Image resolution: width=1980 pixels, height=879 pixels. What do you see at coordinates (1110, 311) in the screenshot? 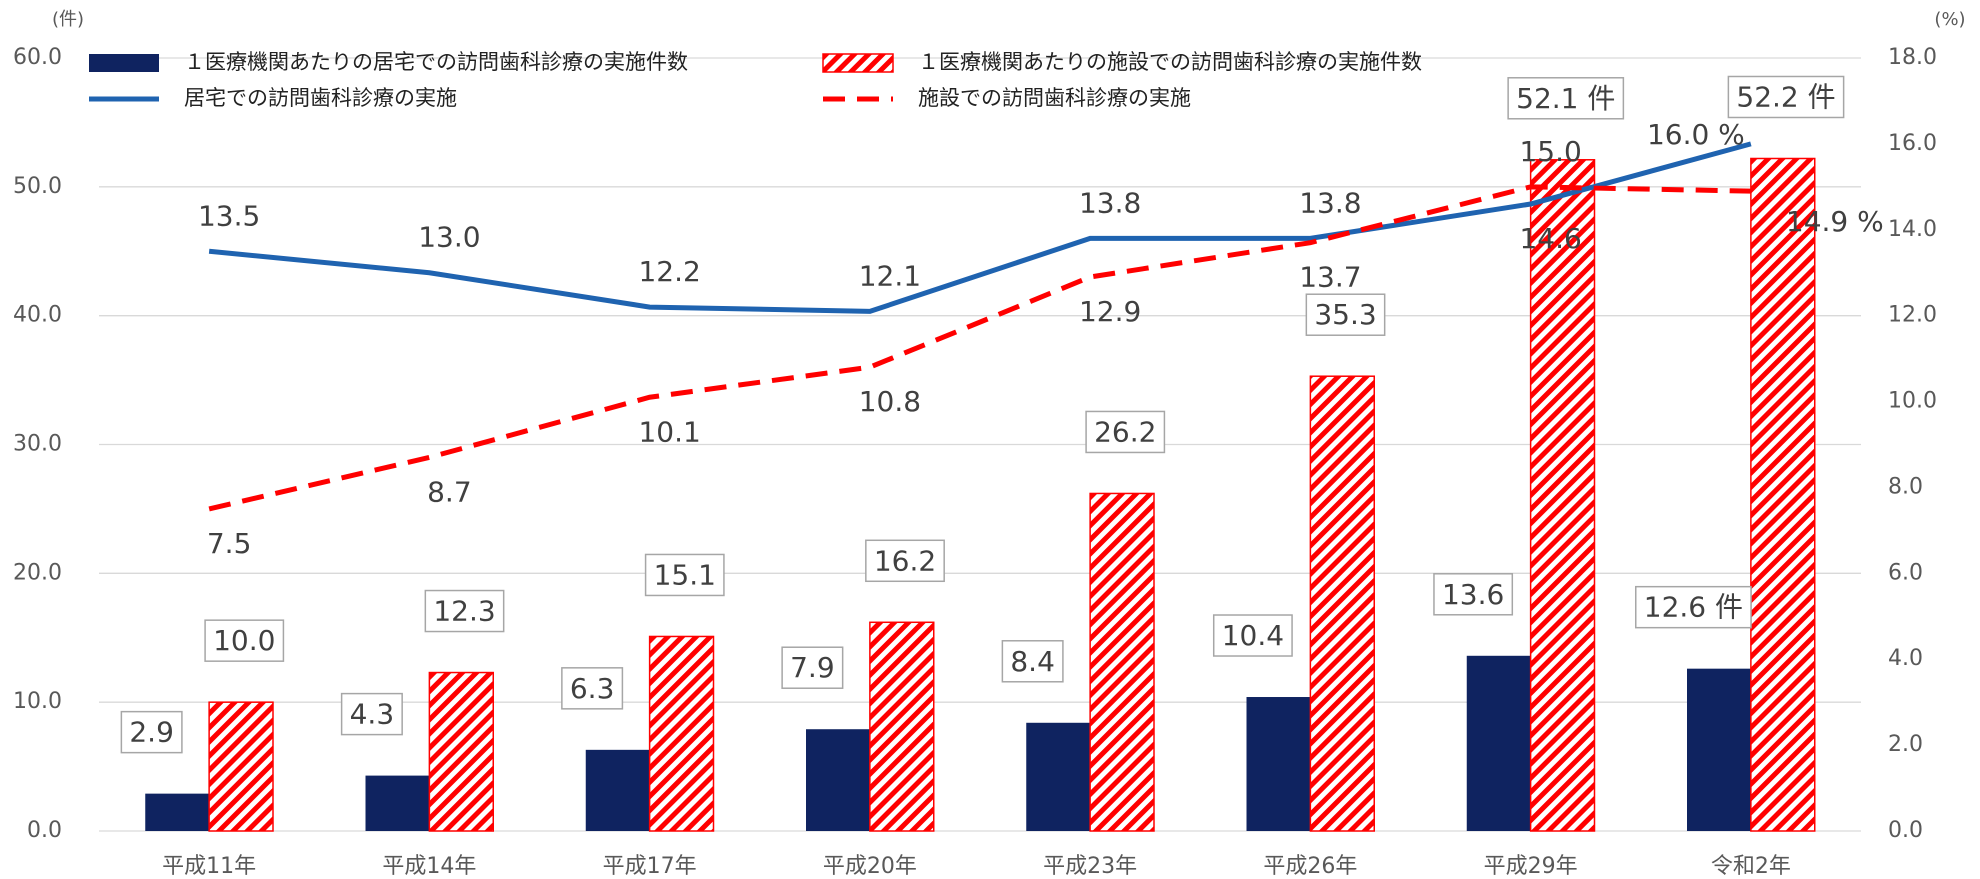
I see `data-label: 12.9` at bounding box center [1110, 311].